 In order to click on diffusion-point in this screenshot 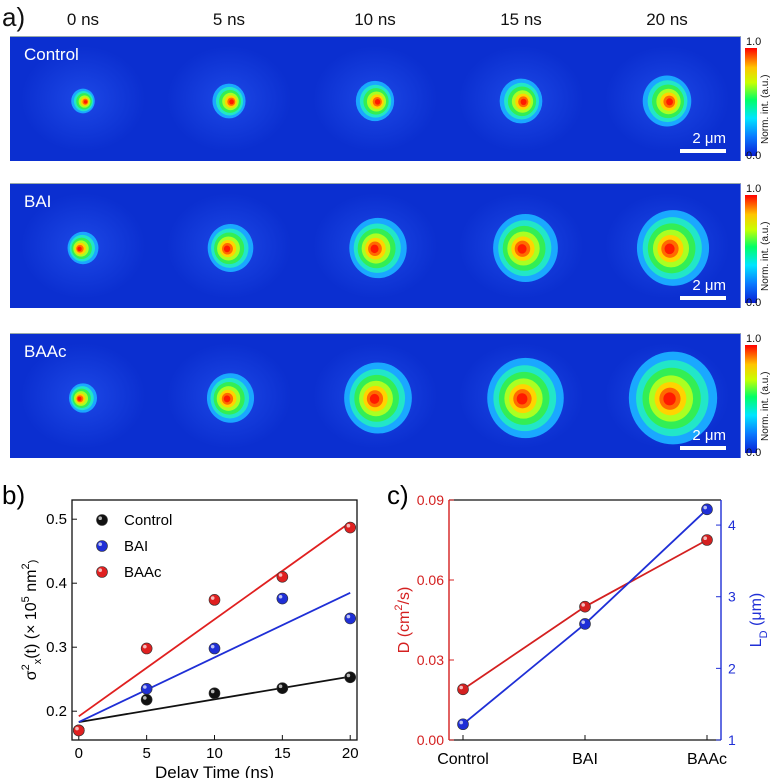, I will do `click(707, 540)`.